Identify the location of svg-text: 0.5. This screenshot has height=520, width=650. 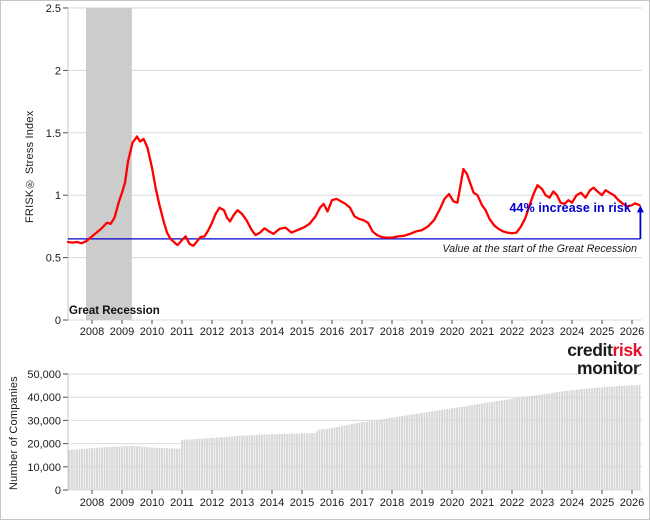
(53, 259).